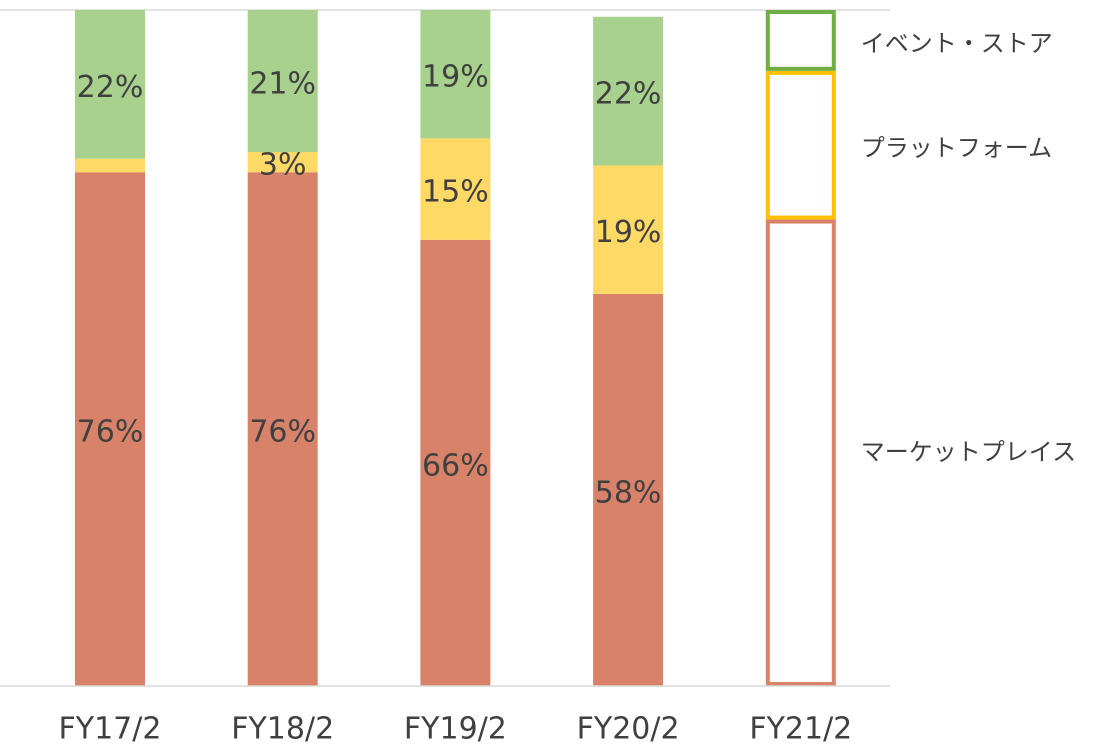 The image size is (1120, 754). Describe the element at coordinates (282, 83) in the screenshot. I see `data-label: 21%` at that location.